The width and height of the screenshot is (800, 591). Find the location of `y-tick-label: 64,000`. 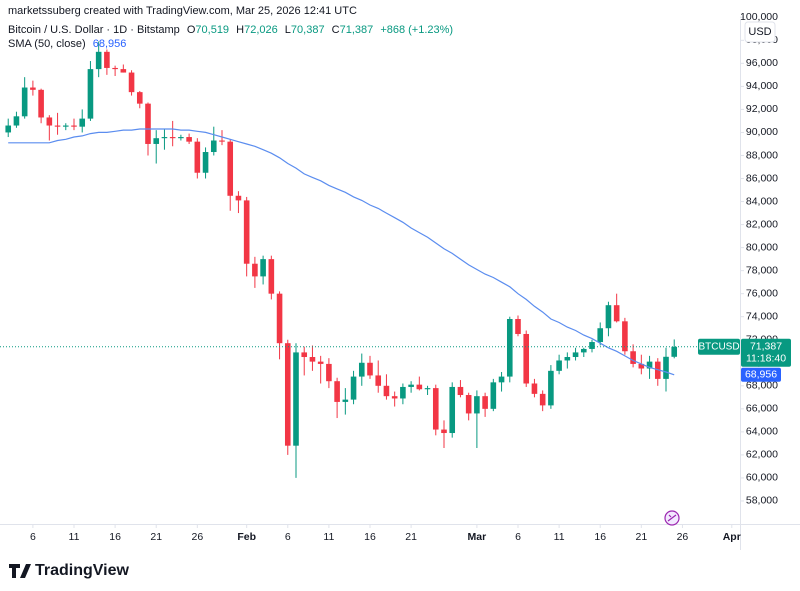

y-tick-label: 64,000 is located at coordinates (762, 432).